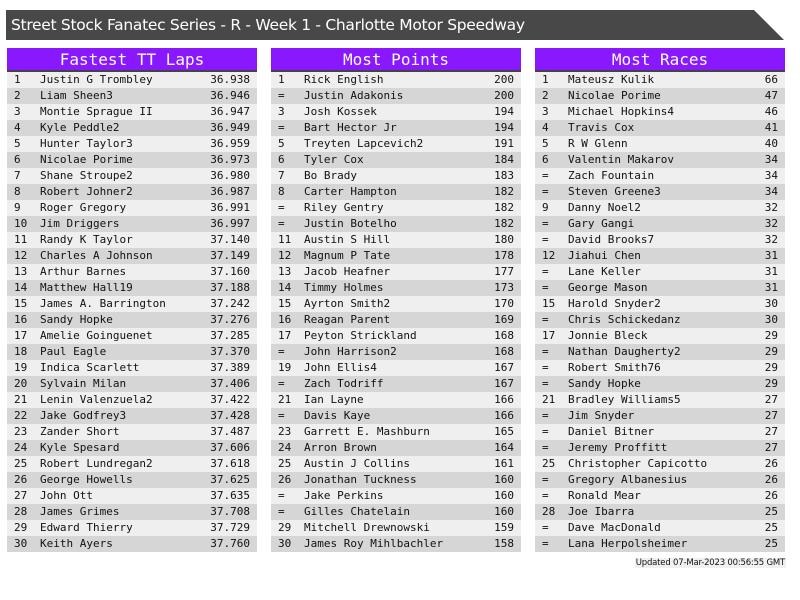 The height and width of the screenshot is (600, 800). What do you see at coordinates (374, 543) in the screenshot?
I see `driver-name: James Roy Mihlbachler` at bounding box center [374, 543].